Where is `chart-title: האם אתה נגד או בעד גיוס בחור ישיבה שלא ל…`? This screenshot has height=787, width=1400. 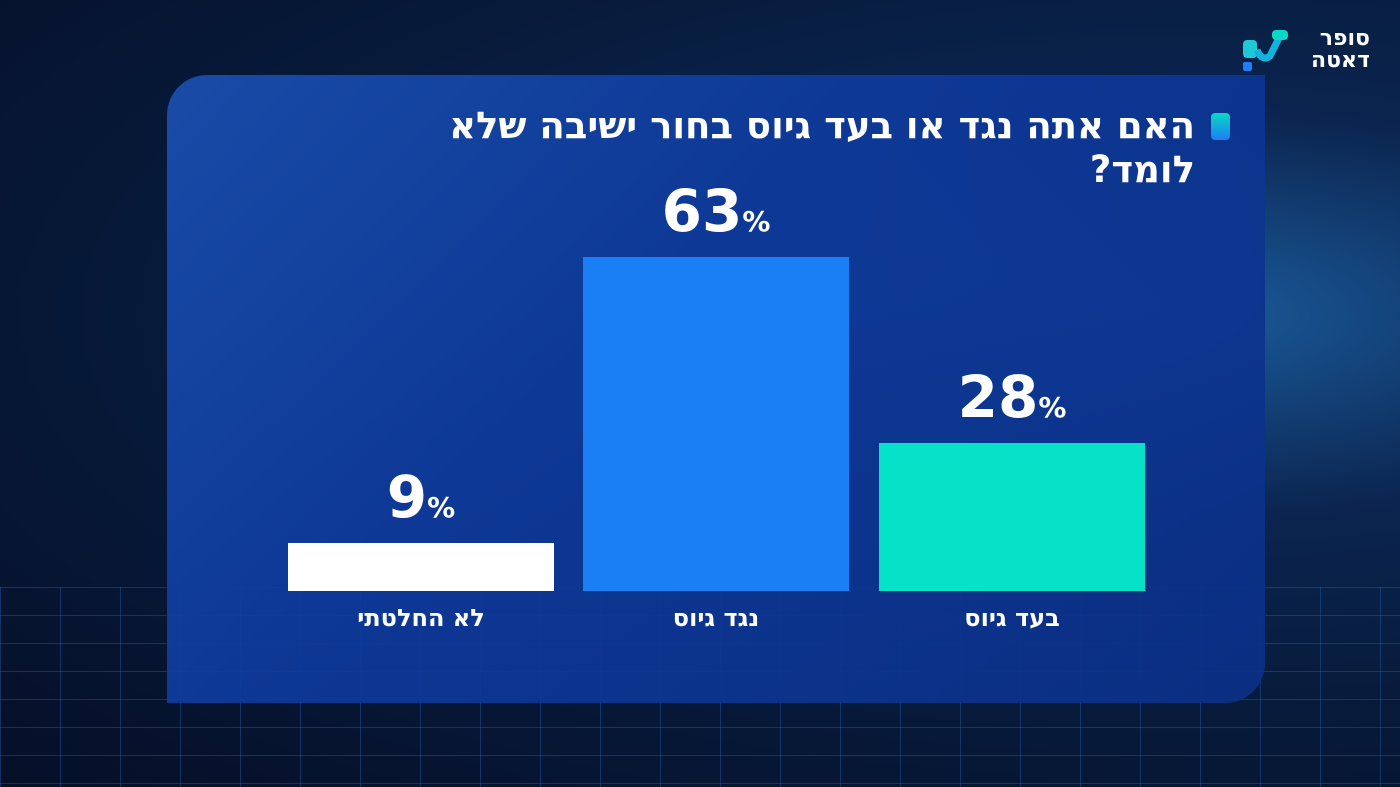 chart-title: האם אתה נגד או בעד גיוס בחור ישיבה שלא ל… is located at coordinates (822, 147).